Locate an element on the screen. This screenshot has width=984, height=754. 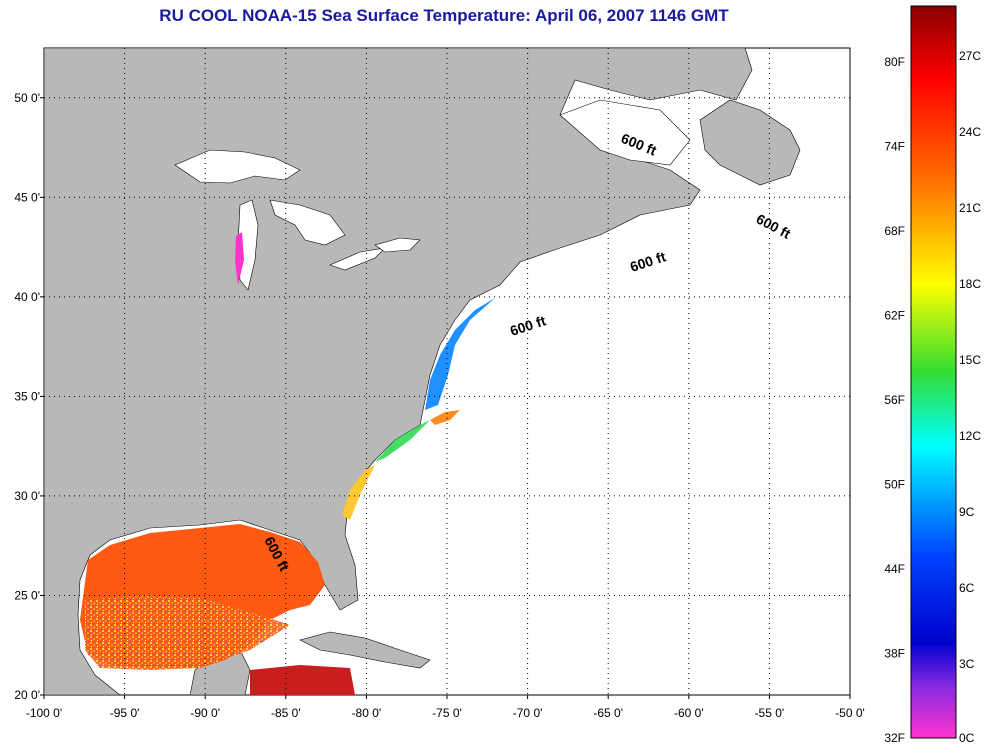
lat-tick-label: 35 0' is located at coordinates (27, 396).